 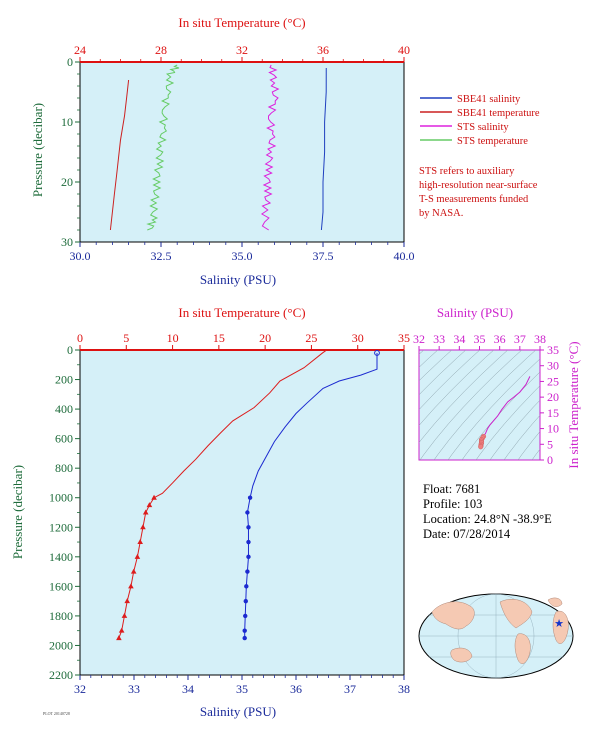 What do you see at coordinates (540, 339) in the screenshot?
I see `tick-label: 38` at bounding box center [540, 339].